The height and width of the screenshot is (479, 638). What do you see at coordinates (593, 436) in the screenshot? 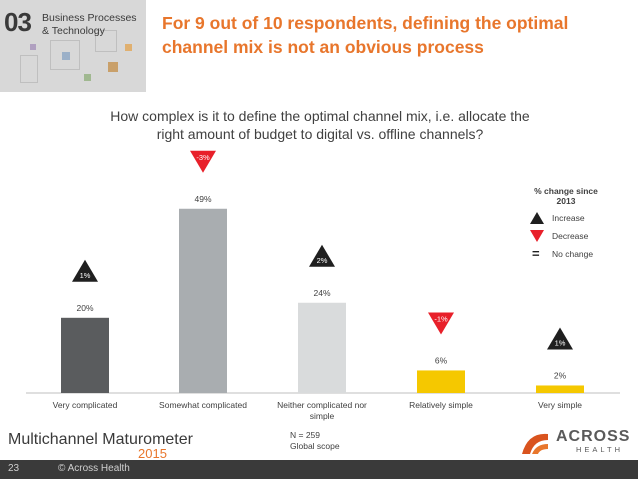
I see `logo-text: ACROSS` at bounding box center [593, 436].